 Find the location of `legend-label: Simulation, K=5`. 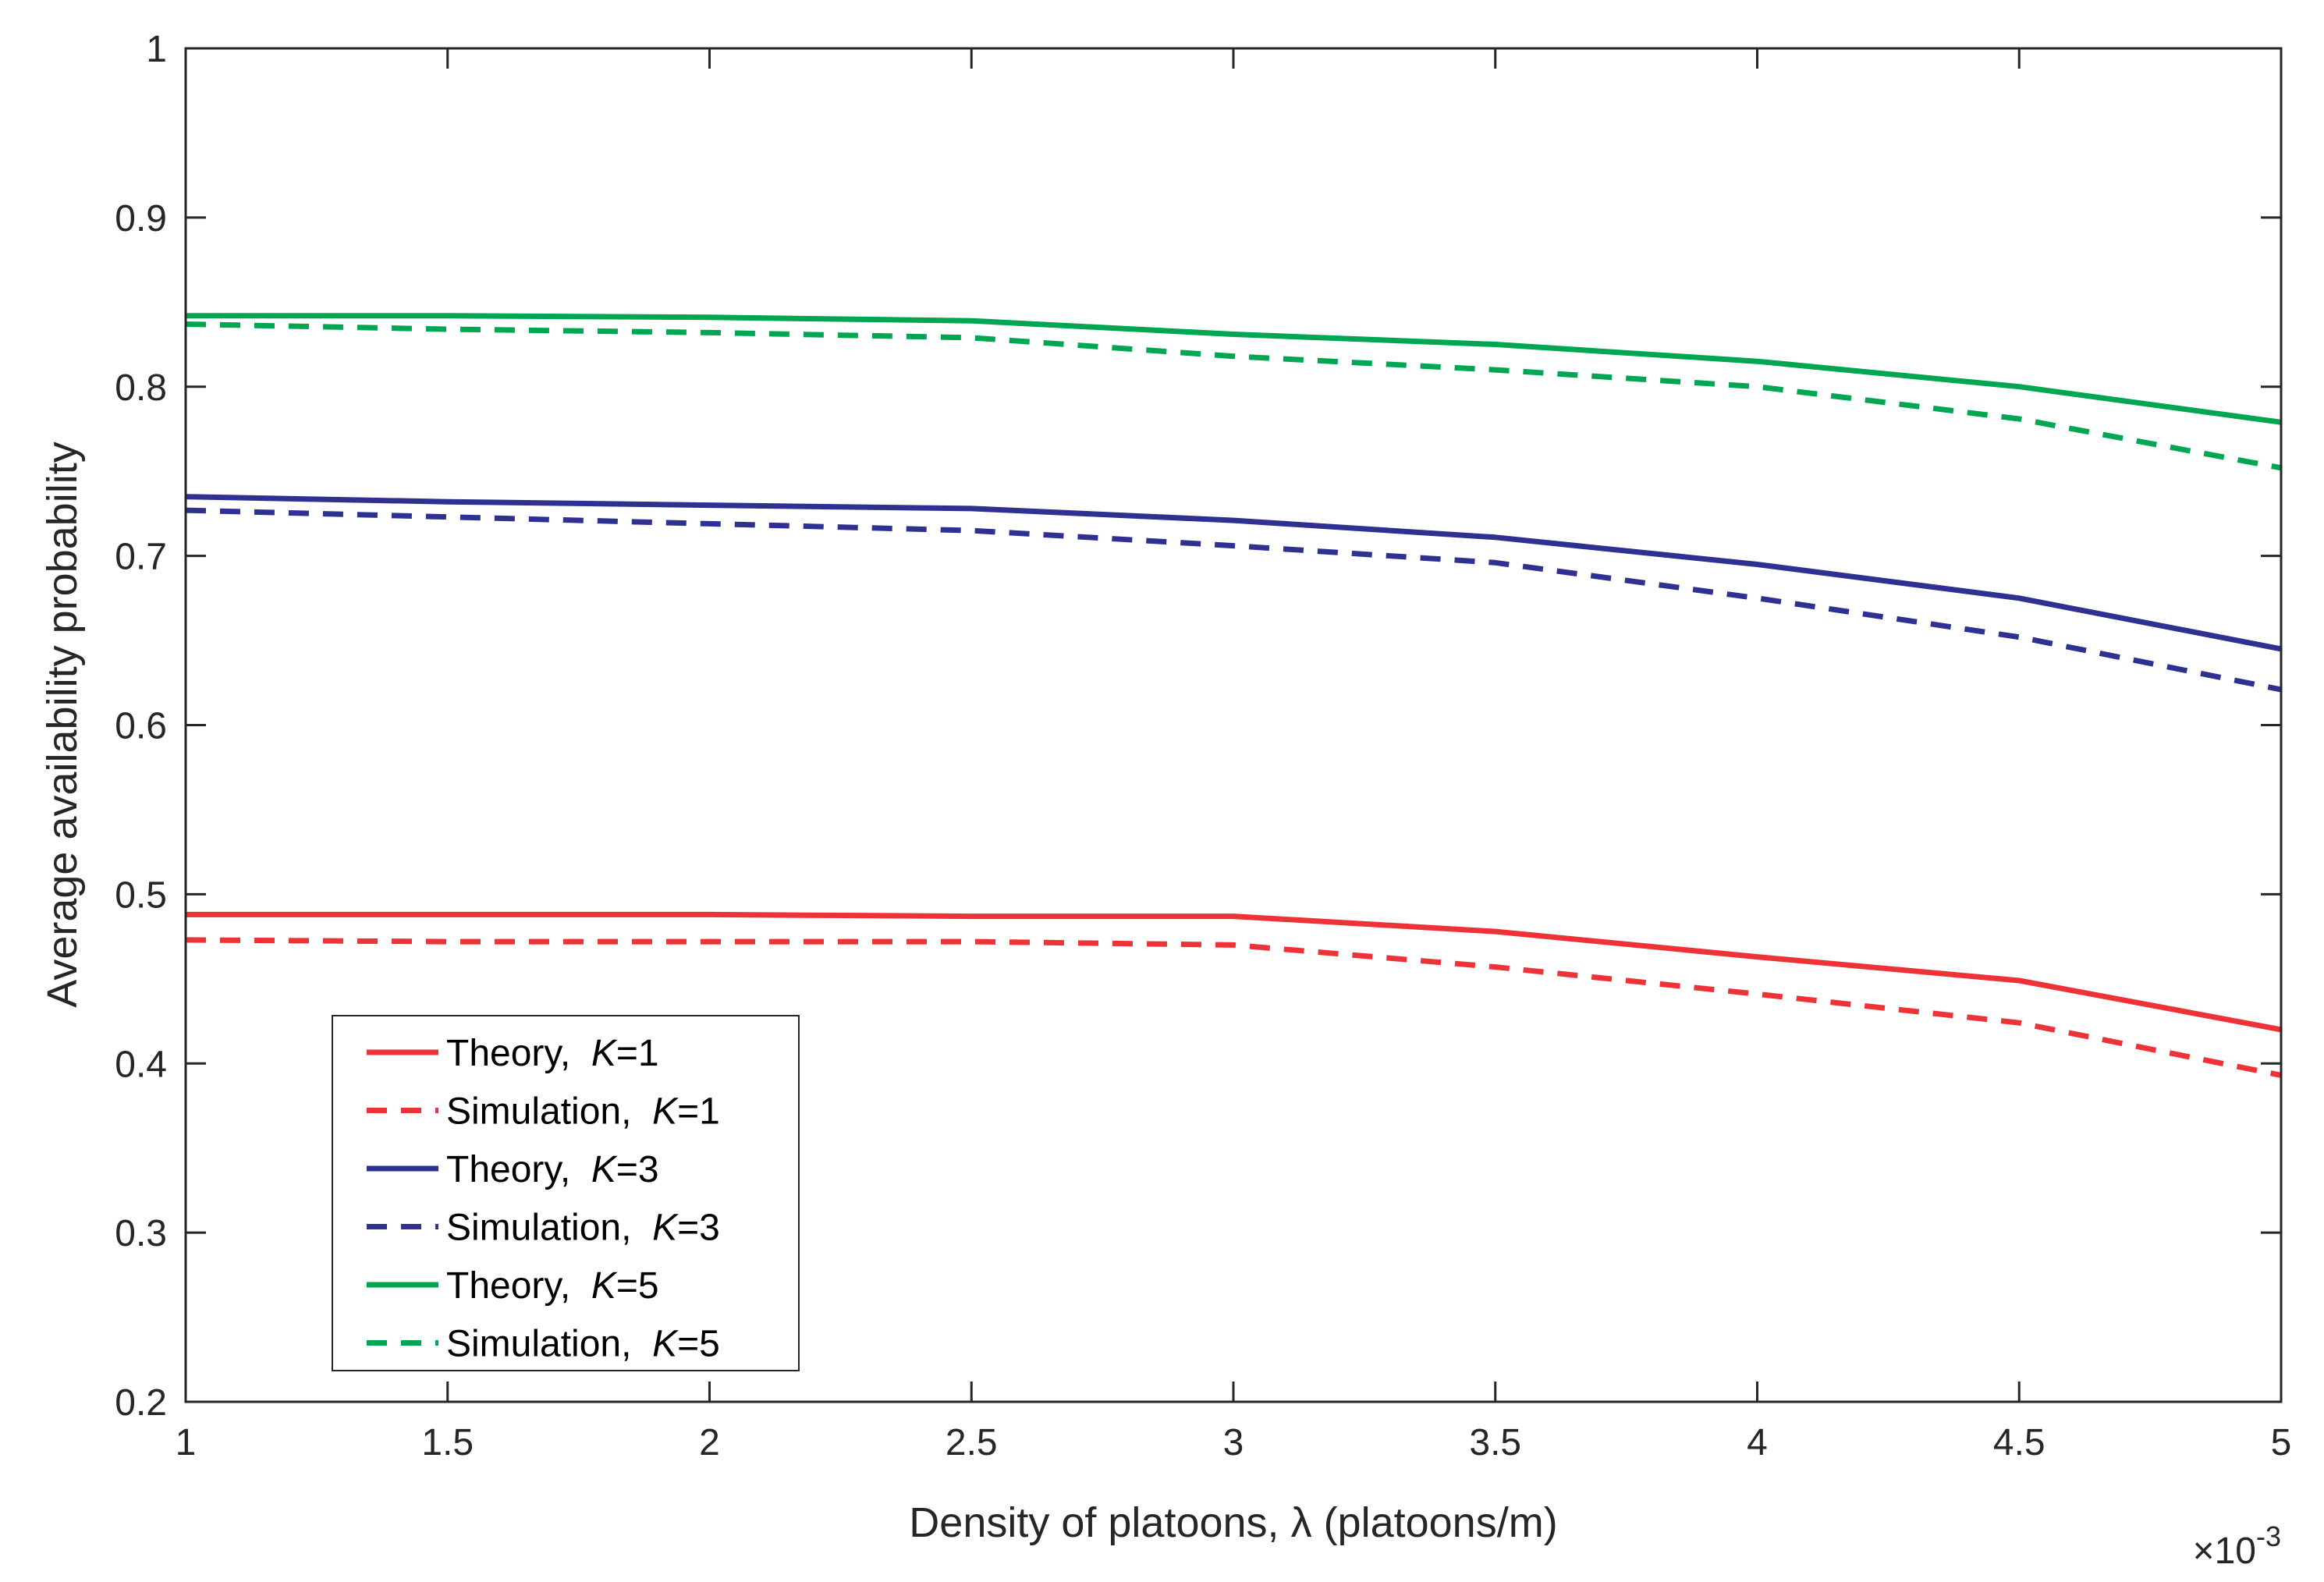

legend-label: Simulation, K=5 is located at coordinates (583, 1344).